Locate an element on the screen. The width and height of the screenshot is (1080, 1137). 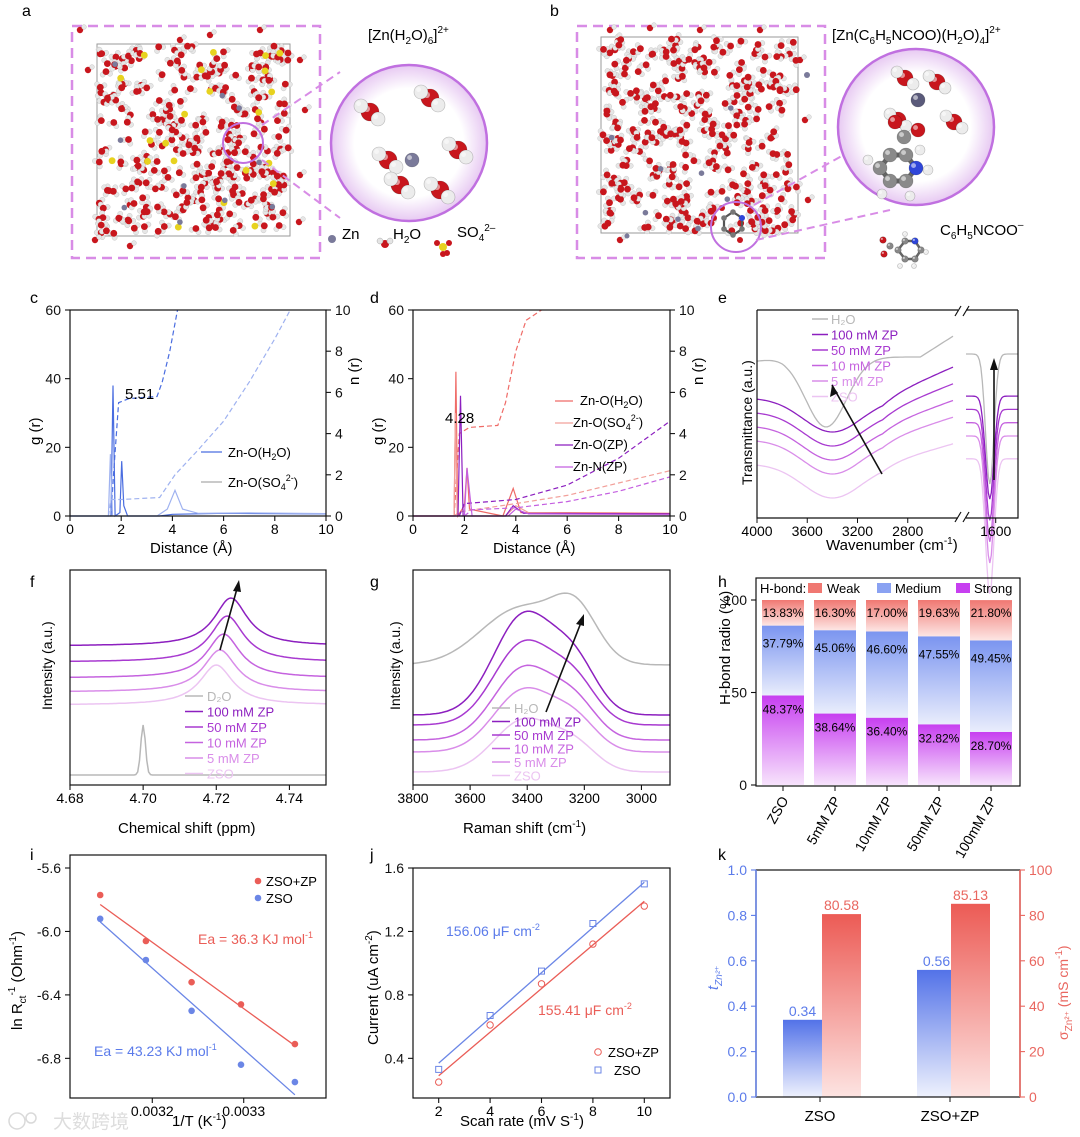
panel-d-y2-ytick-label: 2 is located at coordinates (683, 475).